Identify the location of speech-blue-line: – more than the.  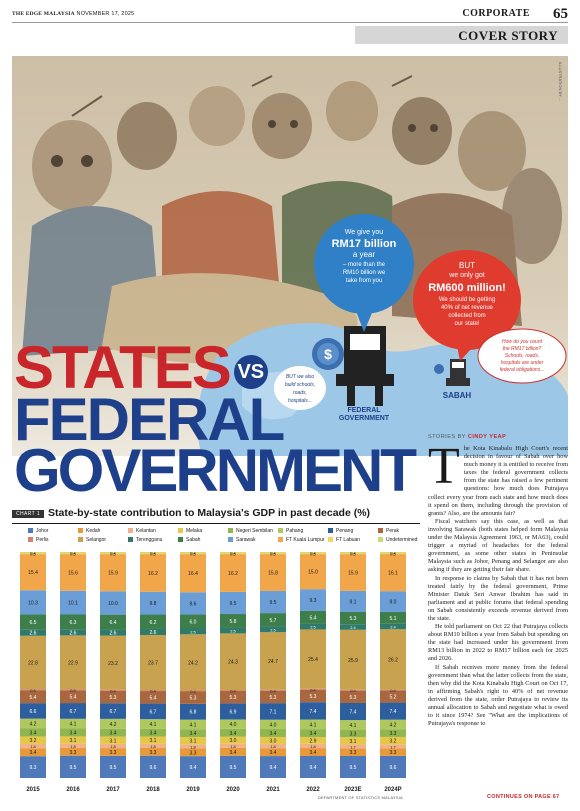
(364, 265).